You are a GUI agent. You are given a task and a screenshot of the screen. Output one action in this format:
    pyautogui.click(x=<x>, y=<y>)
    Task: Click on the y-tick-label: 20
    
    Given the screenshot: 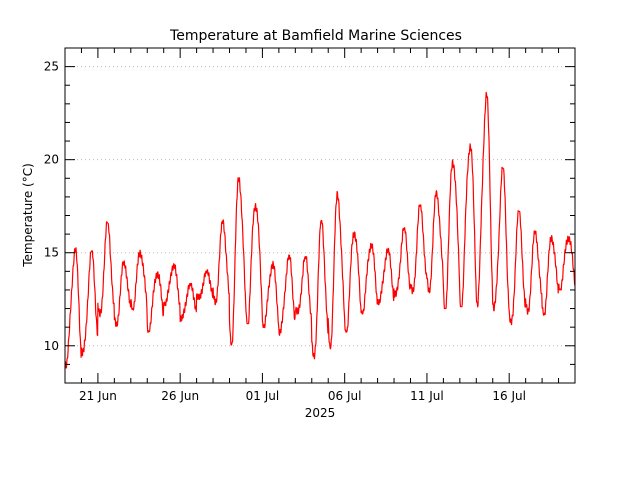 What is the action you would take?
    pyautogui.click(x=51, y=160)
    